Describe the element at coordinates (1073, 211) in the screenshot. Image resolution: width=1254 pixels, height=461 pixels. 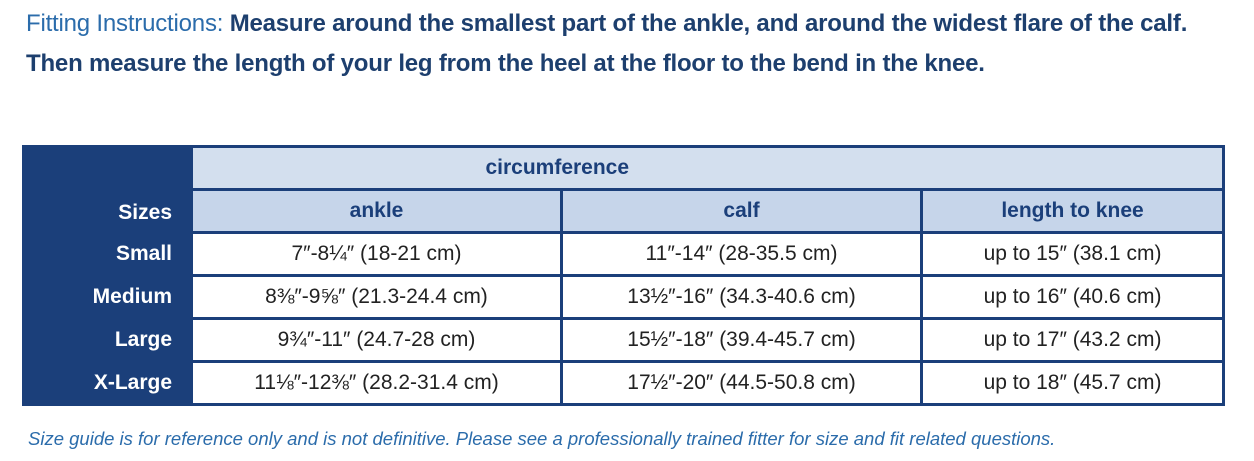
I see `column-header: length to knee` at that location.